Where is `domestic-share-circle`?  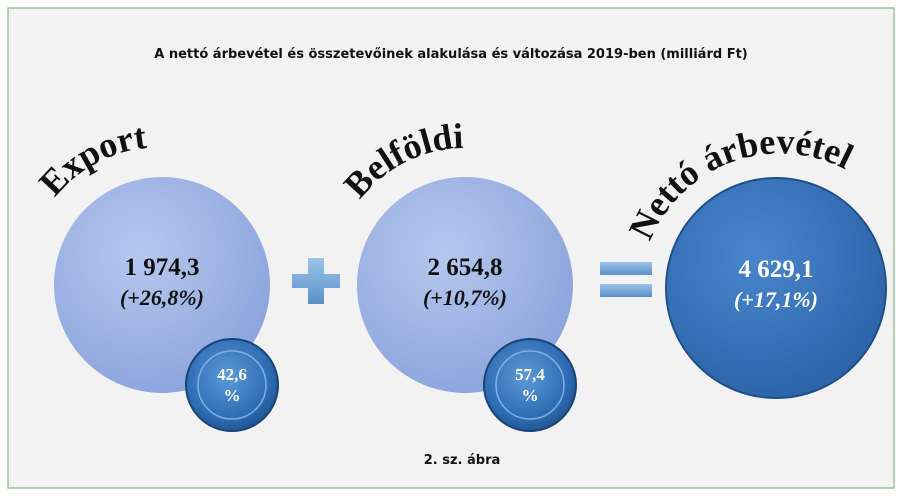
domestic-share-circle is located at coordinates (530, 385).